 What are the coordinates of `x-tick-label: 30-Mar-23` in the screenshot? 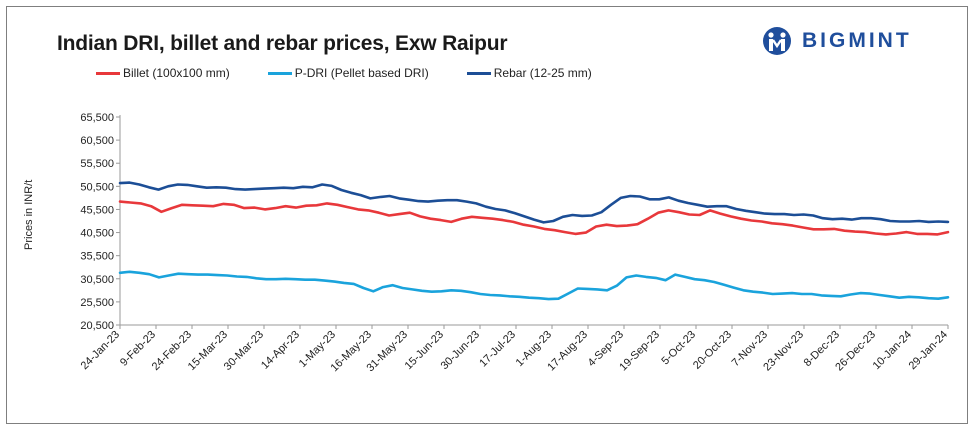 It's located at (244, 351).